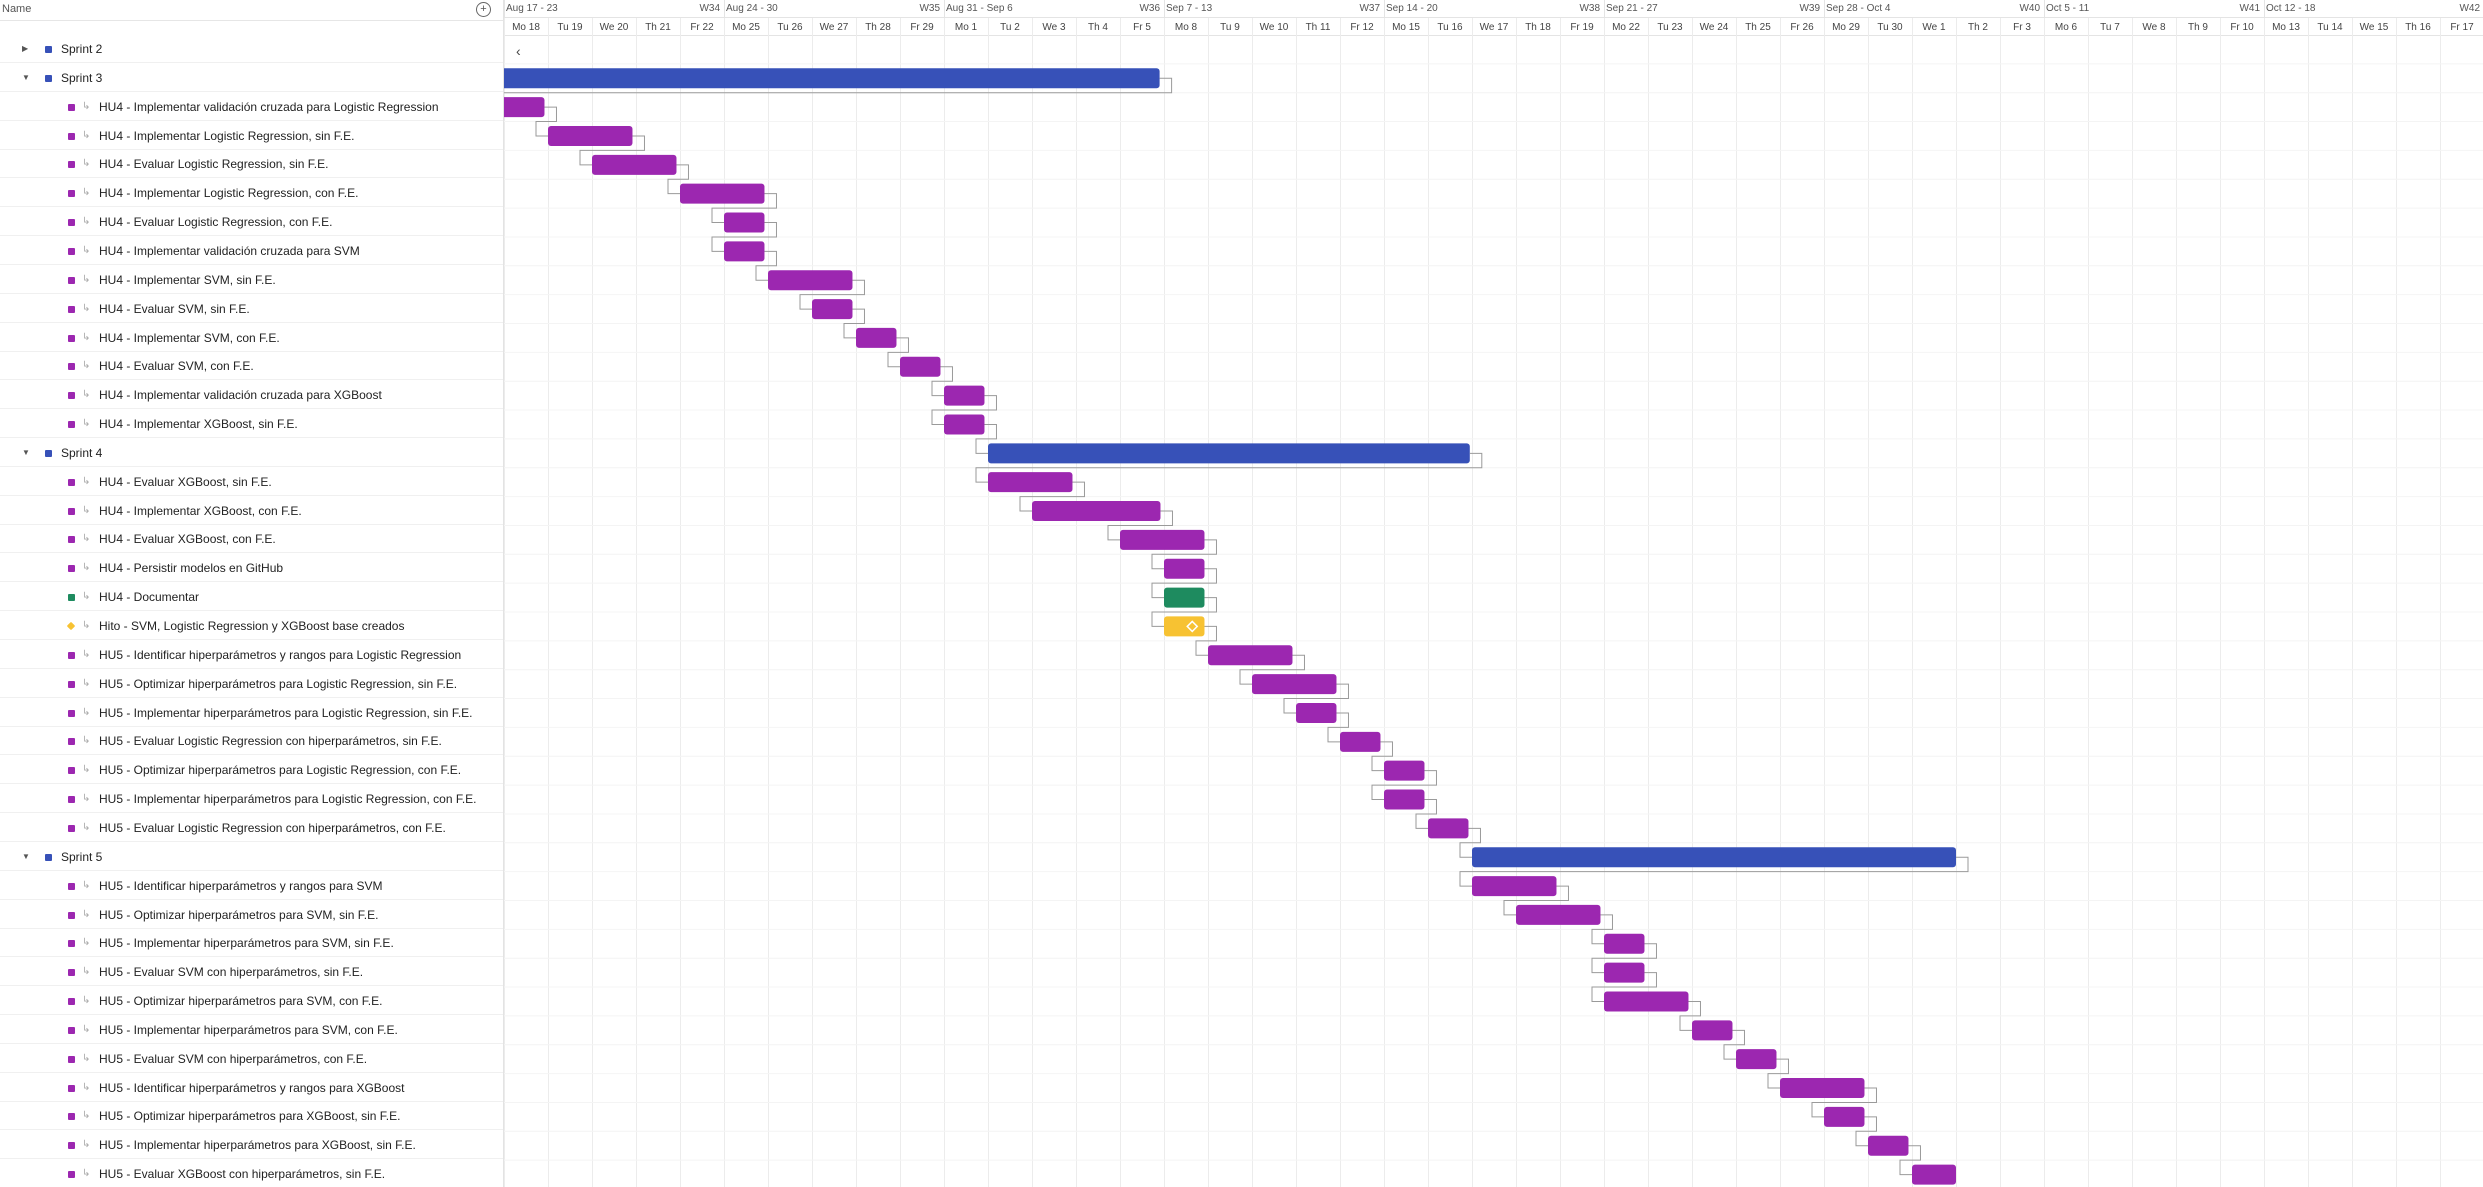 This screenshot has width=2483, height=1187. What do you see at coordinates (251, 338) in the screenshot?
I see `task-row: ↳ HU4 - Implementar SVM, con F.E.` at bounding box center [251, 338].